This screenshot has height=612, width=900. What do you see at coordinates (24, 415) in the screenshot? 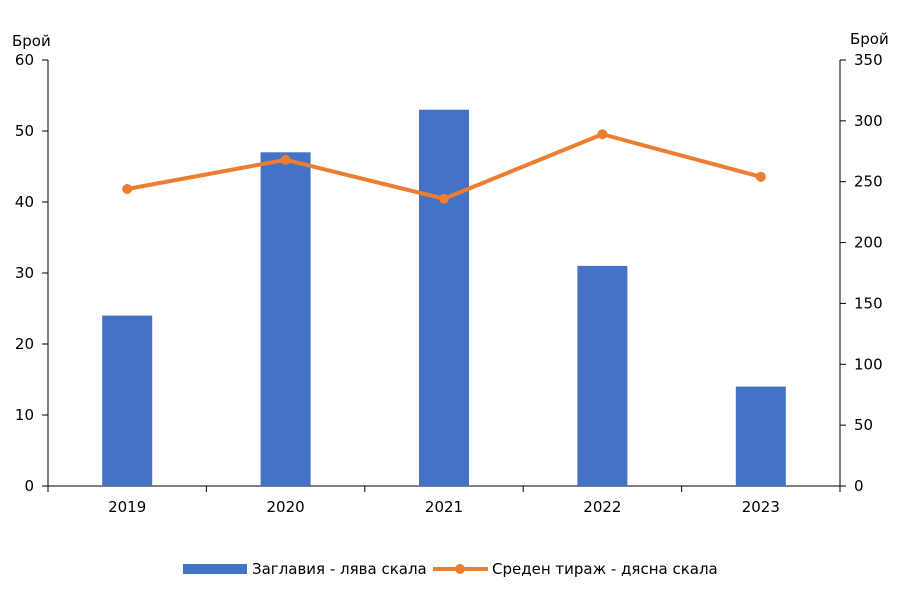
I see `left-axis-tick-label: 10` at bounding box center [24, 415].